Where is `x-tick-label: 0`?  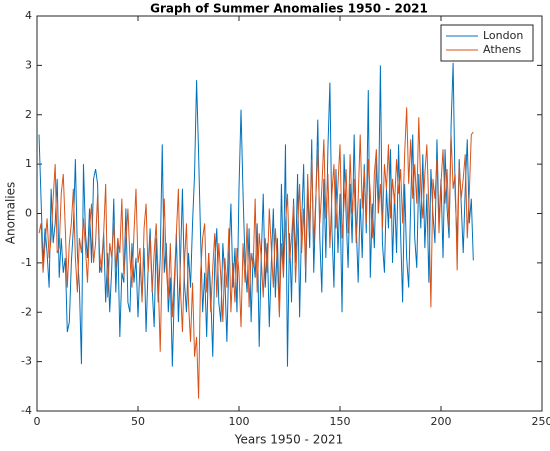
x-tick-label: 0 is located at coordinates (37, 421).